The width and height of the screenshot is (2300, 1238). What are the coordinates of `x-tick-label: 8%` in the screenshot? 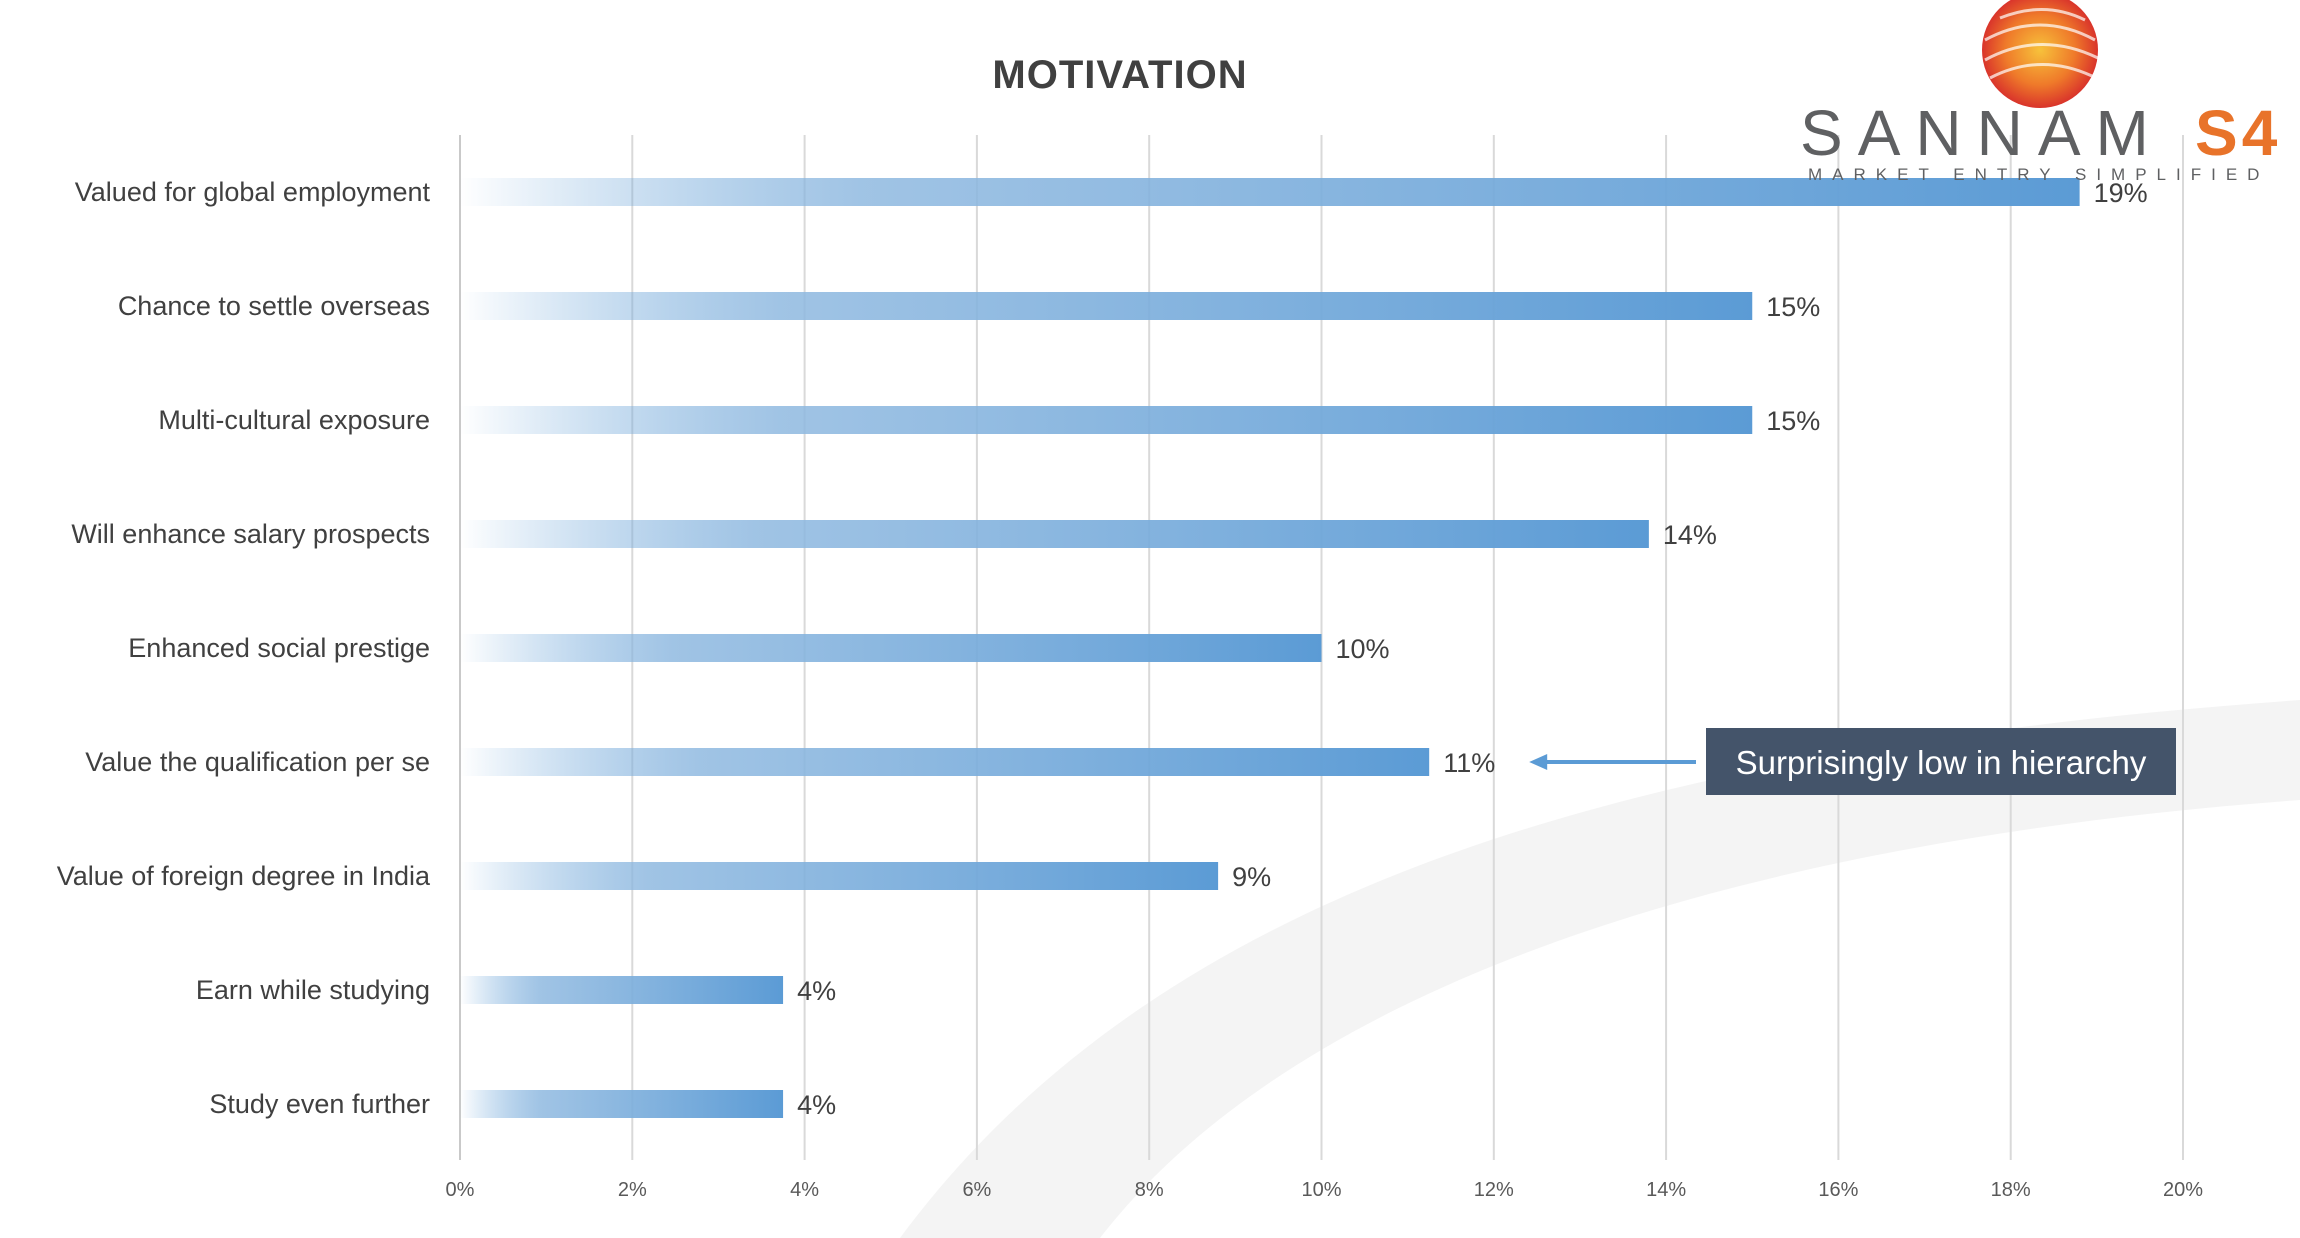 It's located at (1149, 1190).